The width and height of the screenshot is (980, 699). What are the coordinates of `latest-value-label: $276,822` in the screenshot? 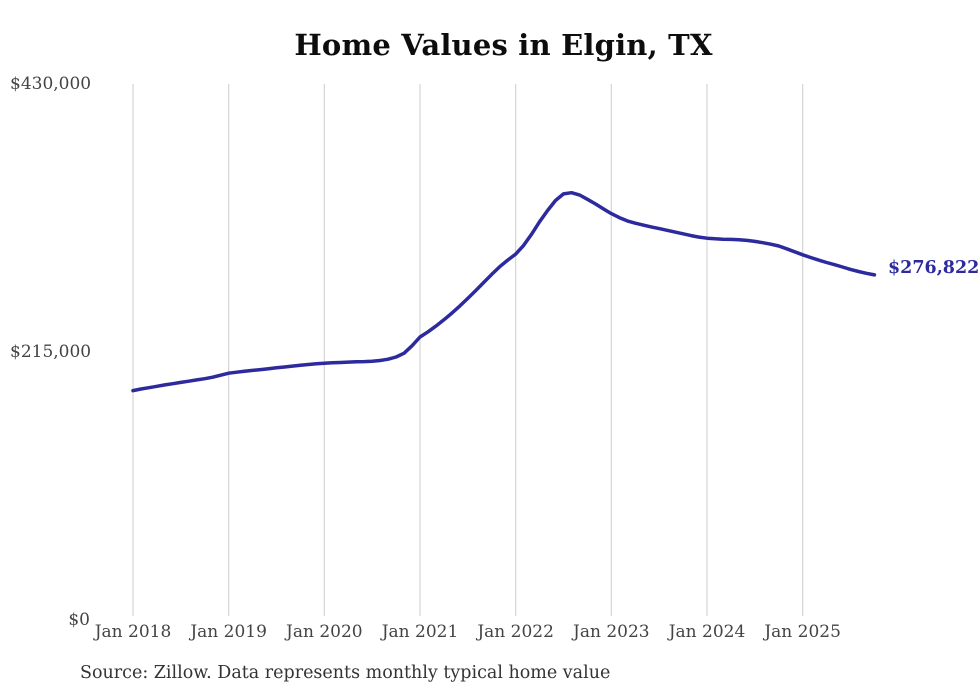 It's located at (934, 268).